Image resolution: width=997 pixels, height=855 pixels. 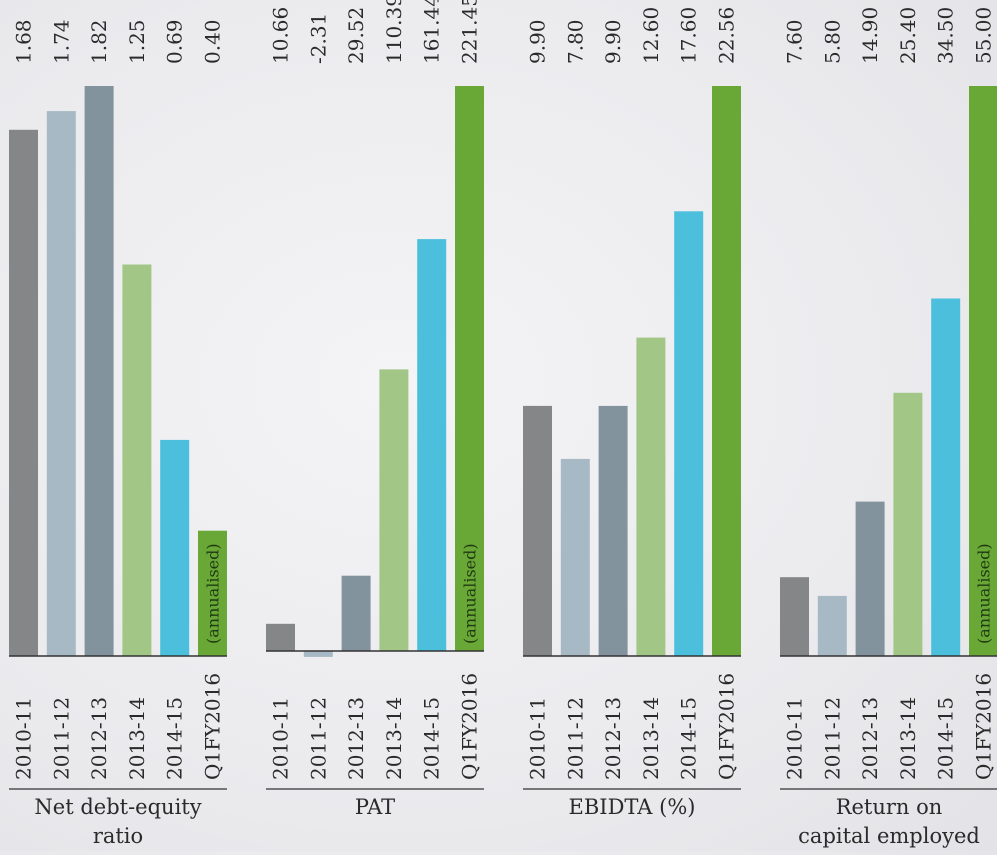 What do you see at coordinates (117, 821) in the screenshot?
I see `chart-title: Net debt-equity ratio` at bounding box center [117, 821].